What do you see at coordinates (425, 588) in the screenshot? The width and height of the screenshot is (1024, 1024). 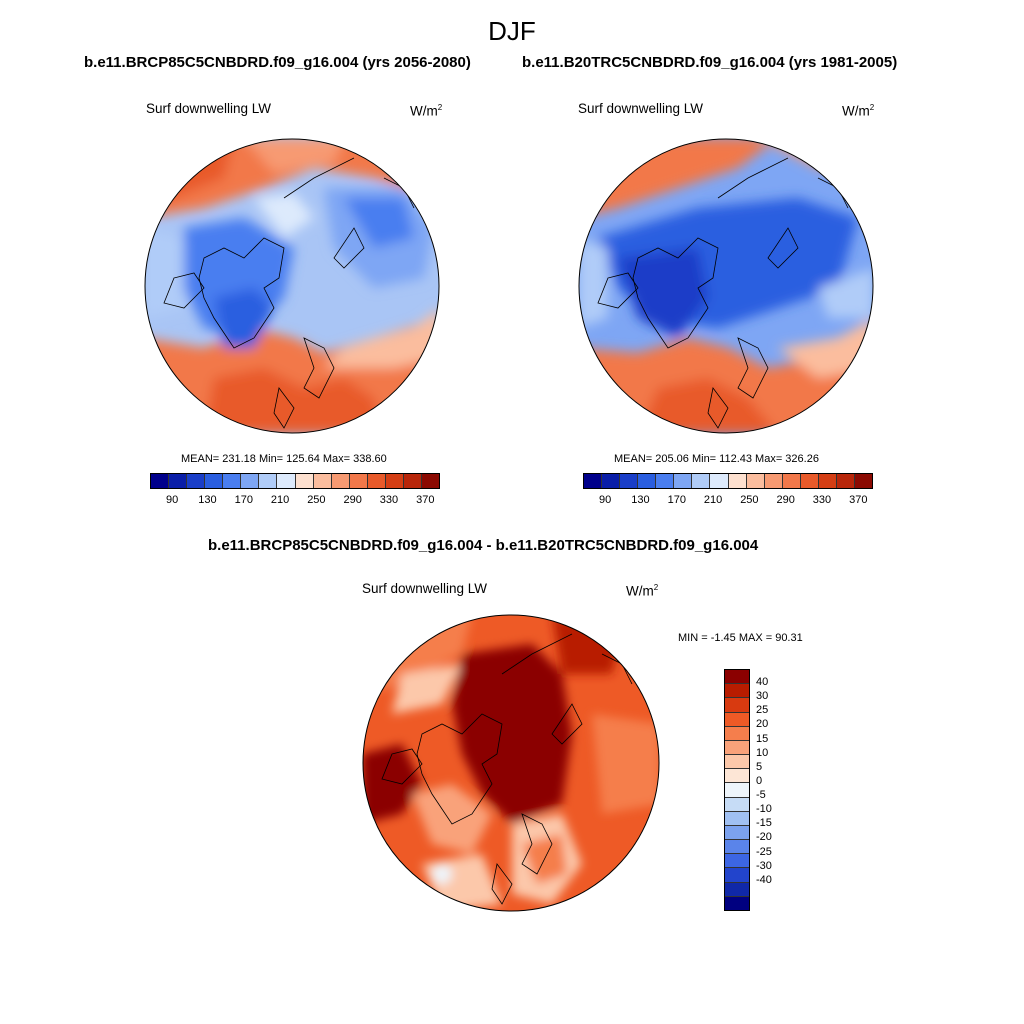 I see `diff-variable-label: Surf downwelling LW` at bounding box center [425, 588].